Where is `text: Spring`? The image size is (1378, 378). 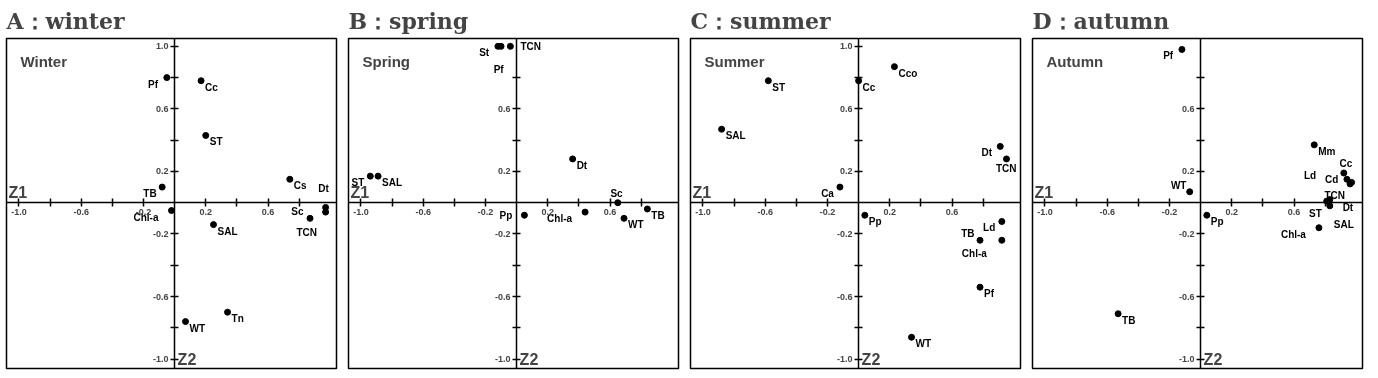
text: Spring is located at coordinates (386, 61).